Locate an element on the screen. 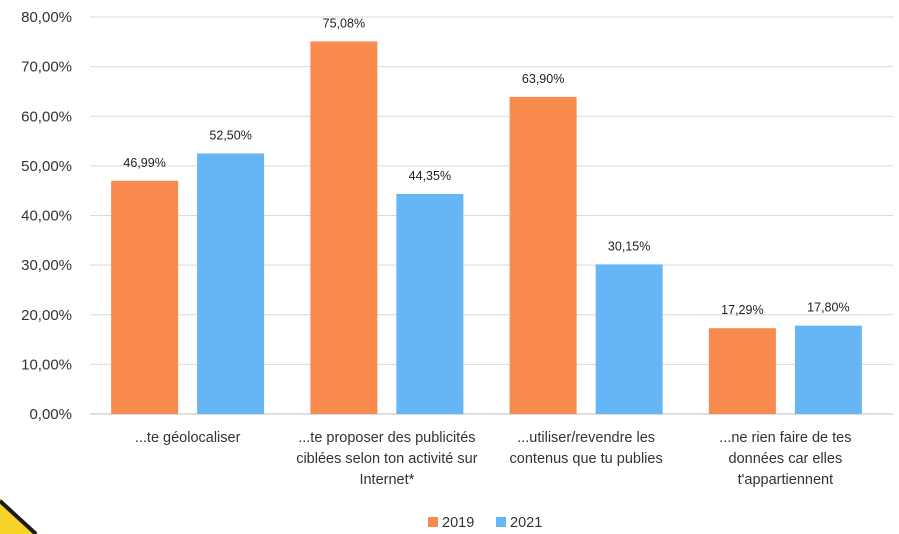  y-tick-label: 40,00% is located at coordinates (46, 216).